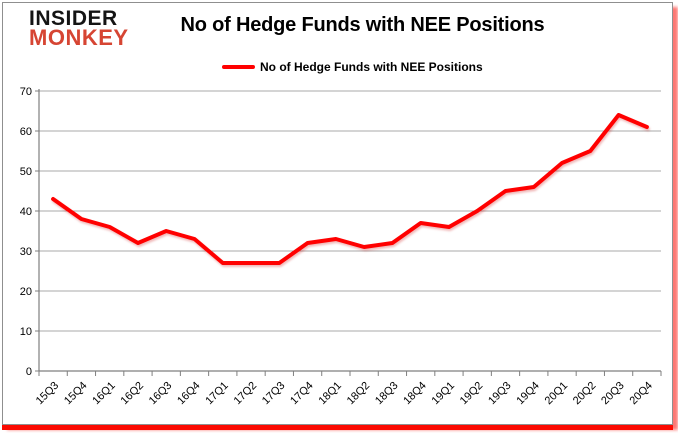 The height and width of the screenshot is (433, 678). I want to click on svg-text: 16Q2, so click(133, 394).